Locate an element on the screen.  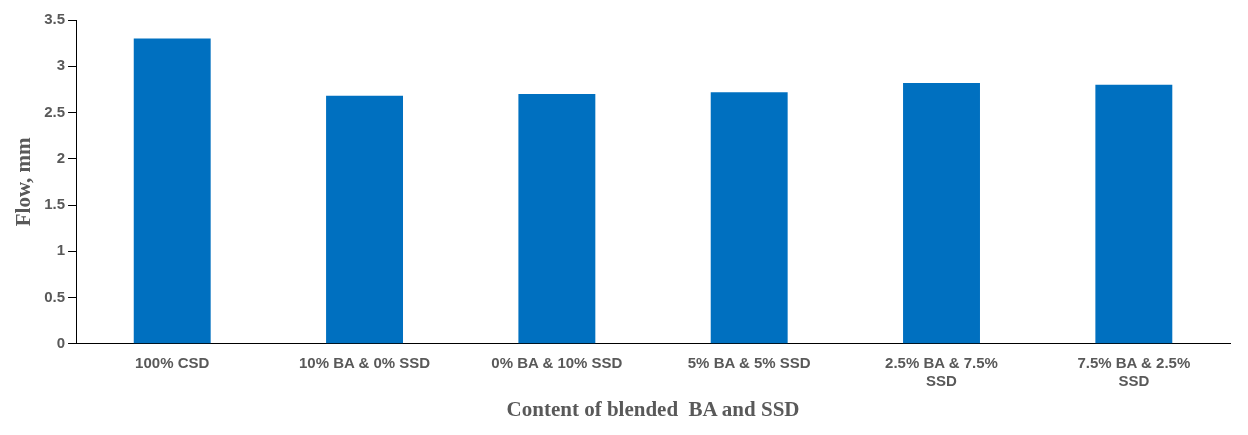
y-tick-label: 0.5 is located at coordinates (55, 296).